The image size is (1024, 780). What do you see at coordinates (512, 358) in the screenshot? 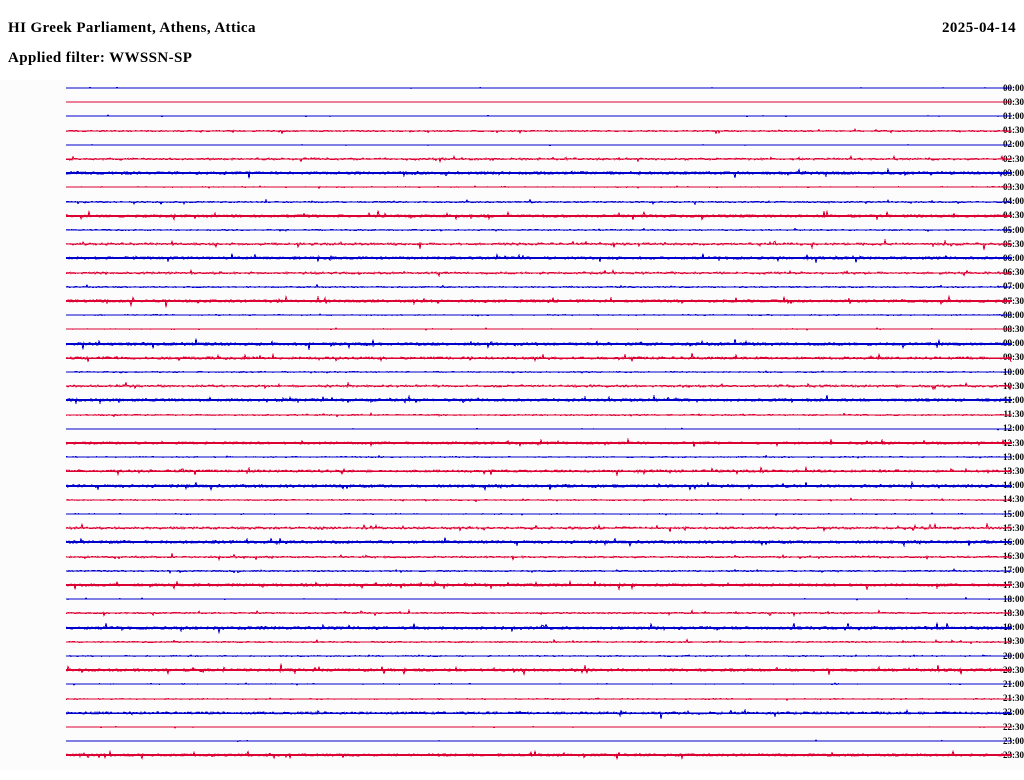
I see `trace-row: 09:30` at bounding box center [512, 358].